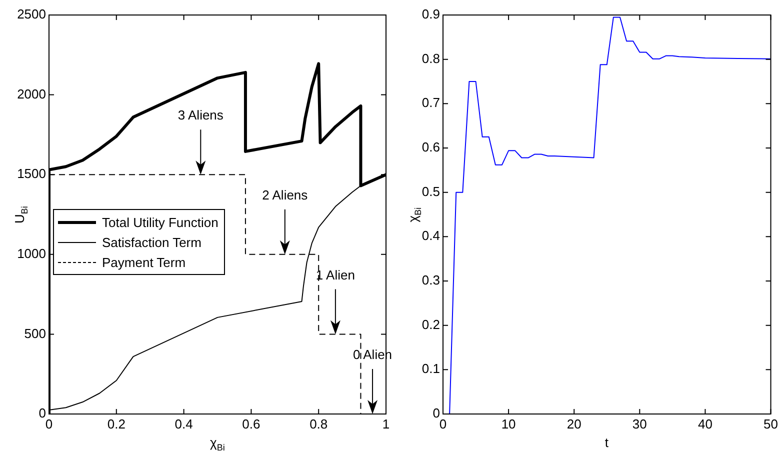  Describe the element at coordinates (639, 424) in the screenshot. I see `x-tick-label: 30` at that location.